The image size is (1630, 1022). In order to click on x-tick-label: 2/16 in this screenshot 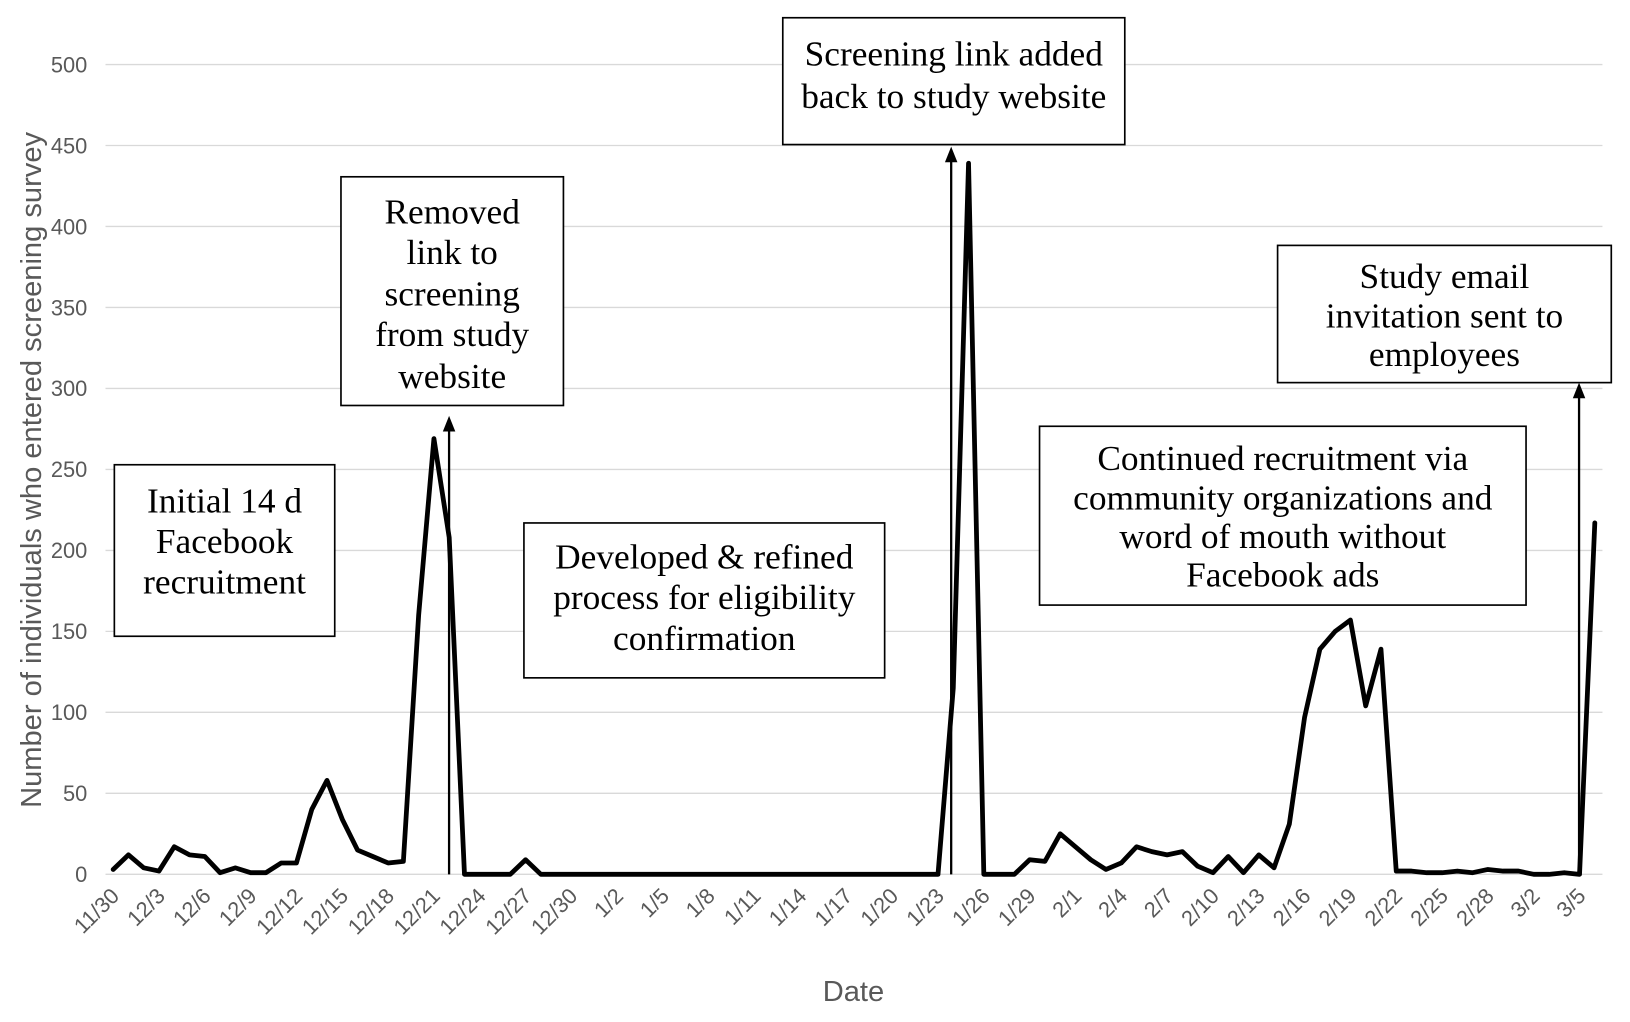, I will do `click(1292, 907)`.